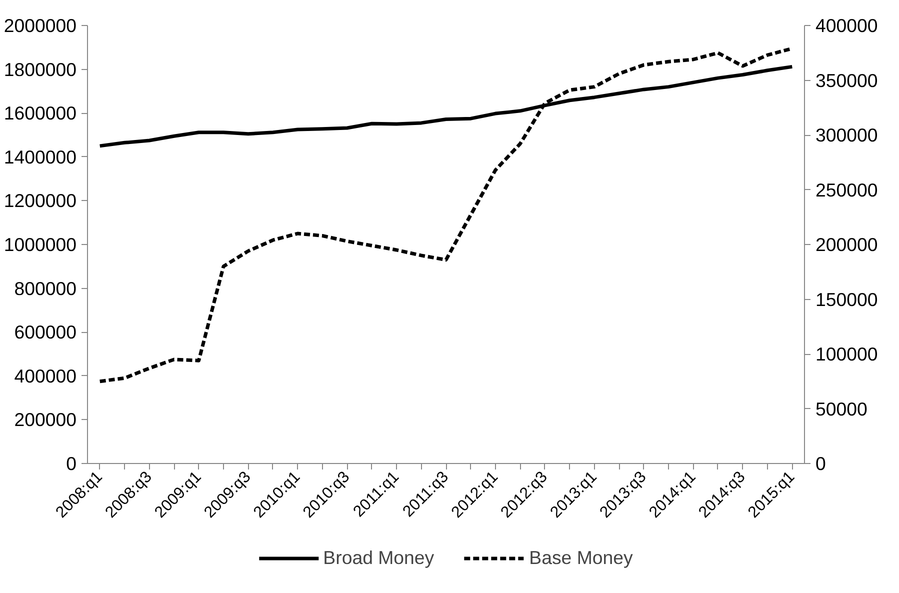  I want to click on y-tick-label: 1200000, so click(40, 201).